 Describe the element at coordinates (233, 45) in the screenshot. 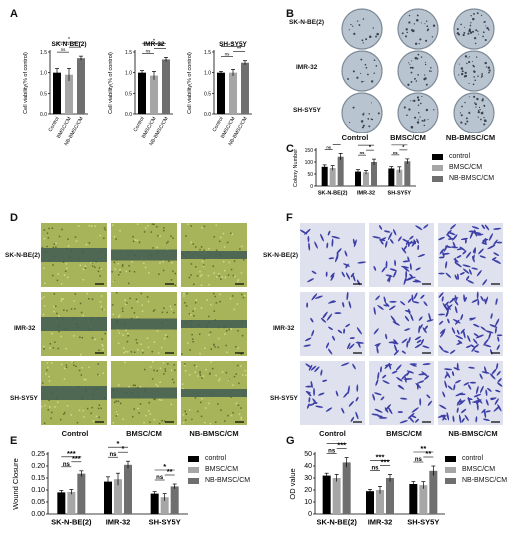

I see `sig-label: *` at that location.